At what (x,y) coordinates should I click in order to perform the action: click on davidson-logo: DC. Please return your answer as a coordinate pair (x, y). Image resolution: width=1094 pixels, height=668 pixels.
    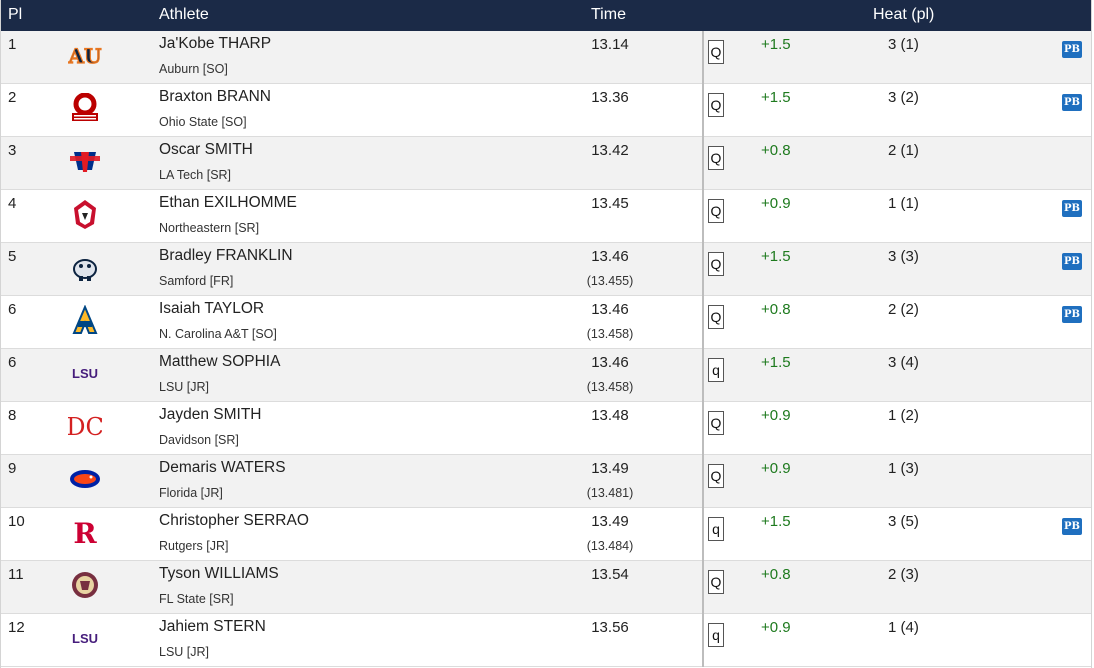
    Looking at the image, I should click on (85, 426).